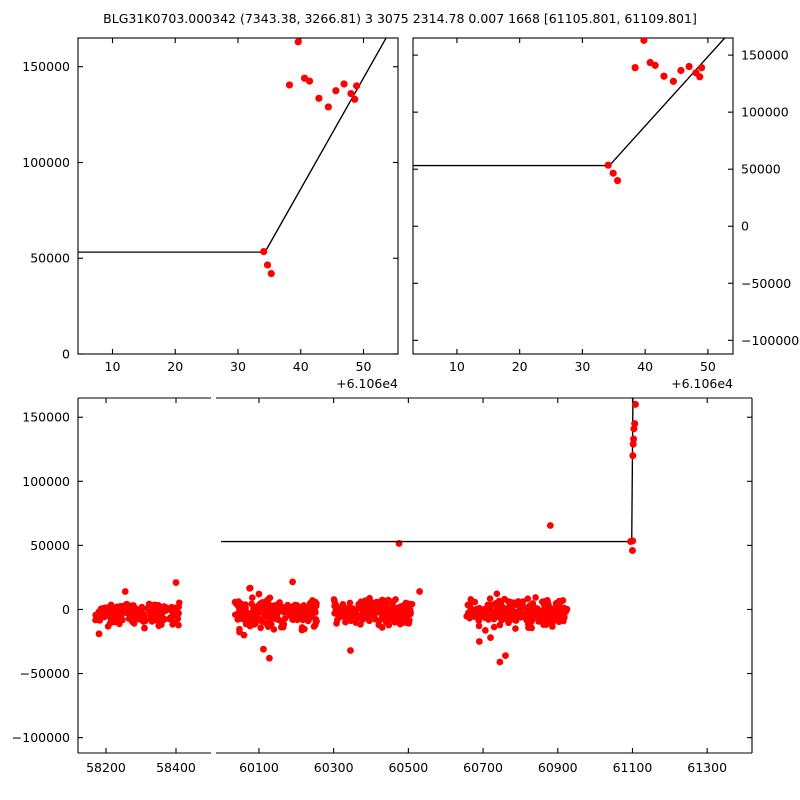 This screenshot has height=800, width=800. I want to click on outlier-point, so click(176, 582).